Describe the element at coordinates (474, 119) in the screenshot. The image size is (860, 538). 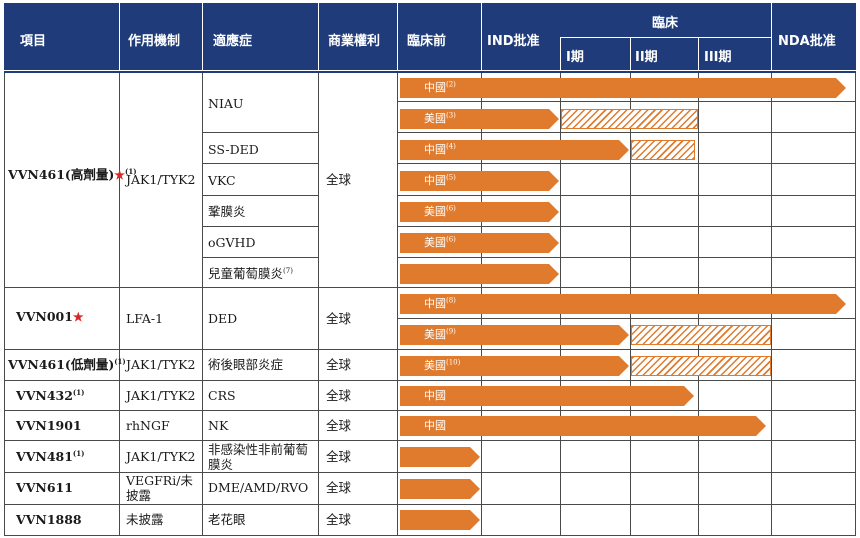
I see `stage-bar: 美國(3)` at that location.